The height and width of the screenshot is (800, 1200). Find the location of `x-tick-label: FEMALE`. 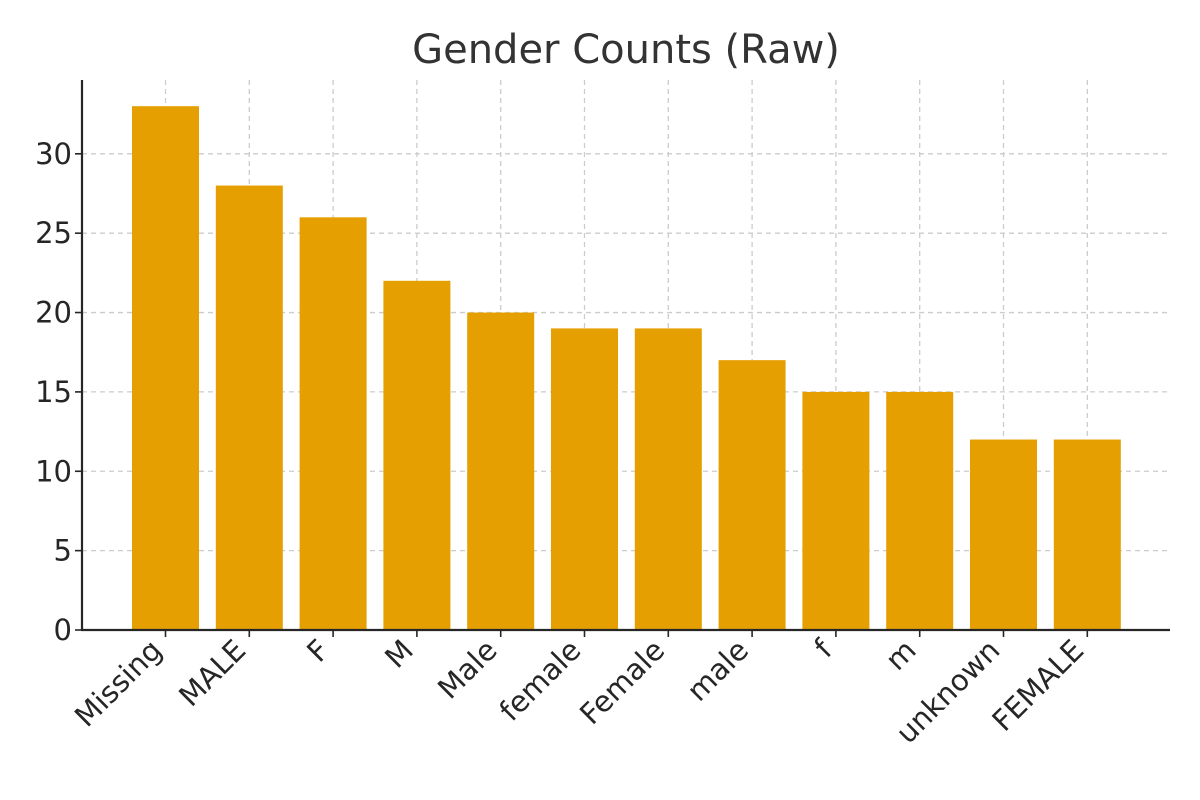

x-tick-label: FEMALE is located at coordinates (1037, 685).